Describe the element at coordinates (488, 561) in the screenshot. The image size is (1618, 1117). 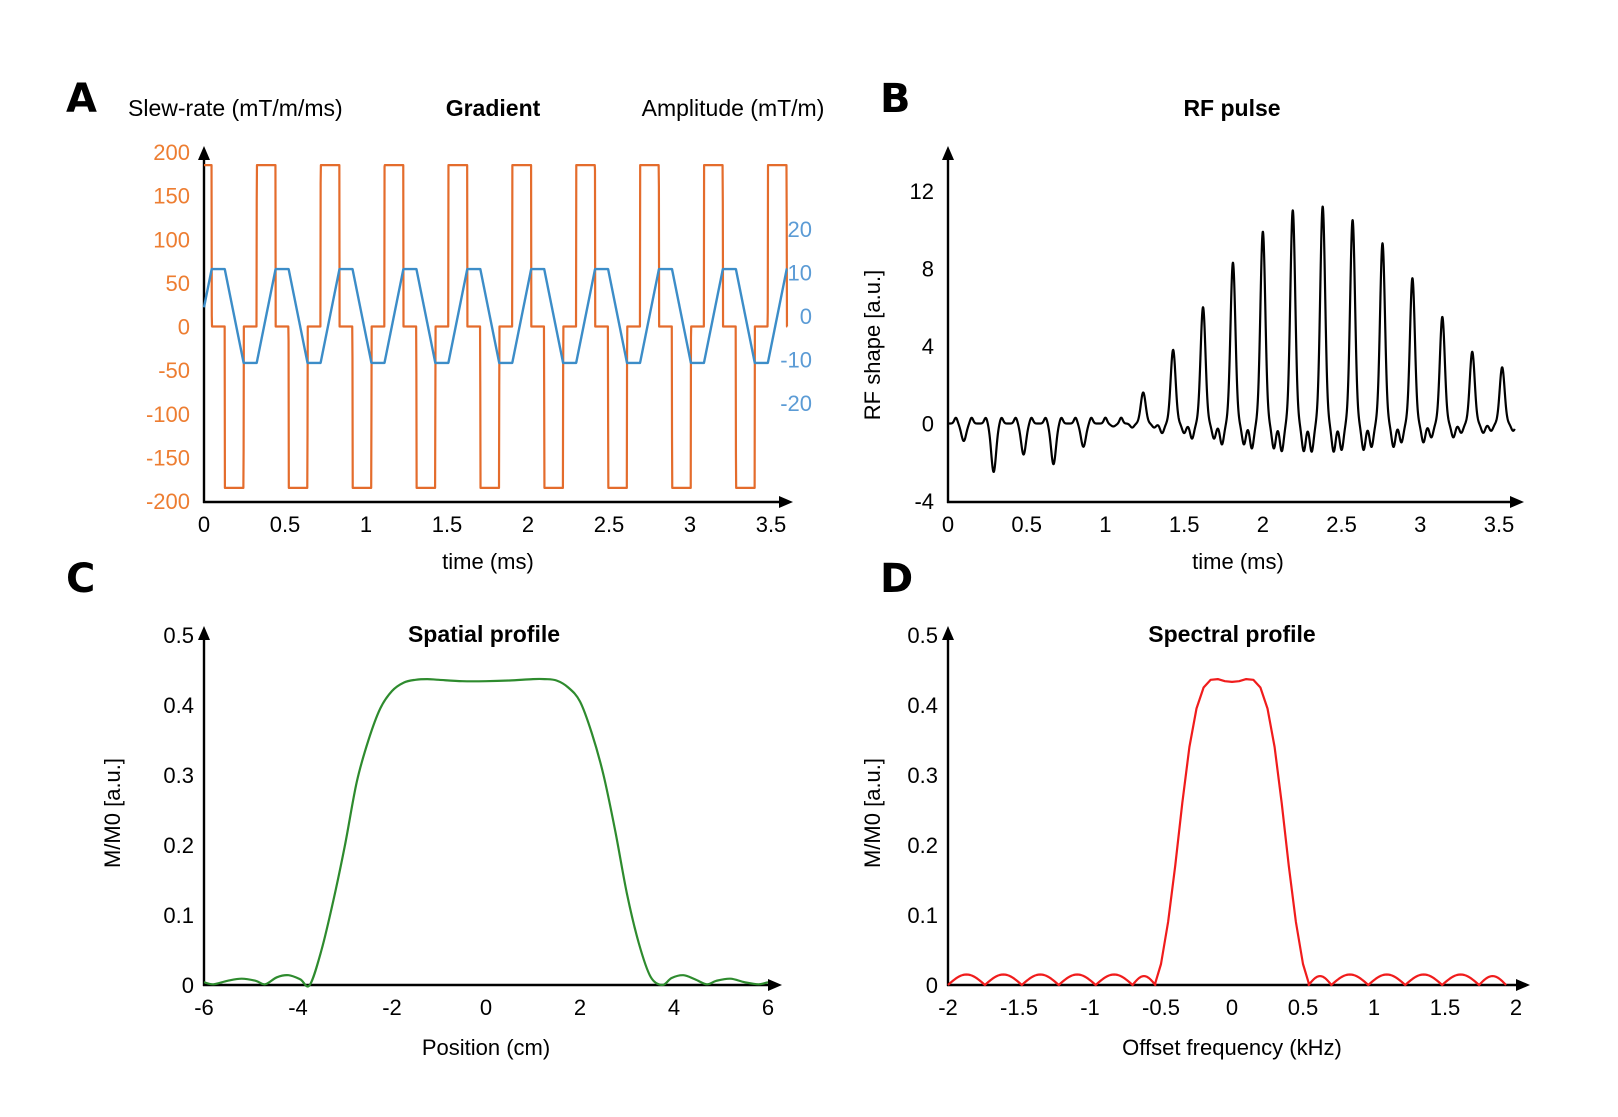
I see `panel-a-xlabel: time (ms)` at that location.